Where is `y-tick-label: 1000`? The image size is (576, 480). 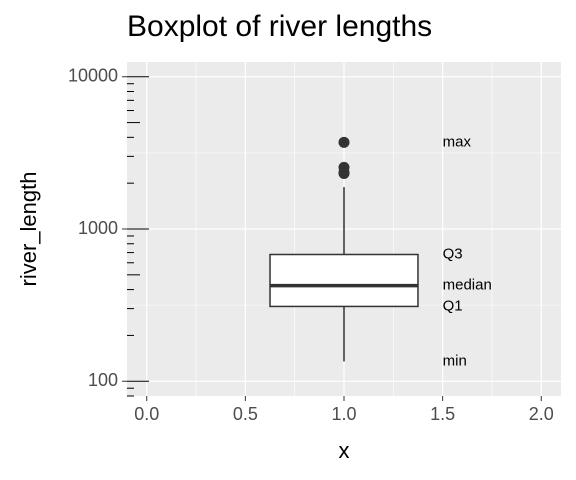 y-tick-label: 1000 is located at coordinates (98, 228).